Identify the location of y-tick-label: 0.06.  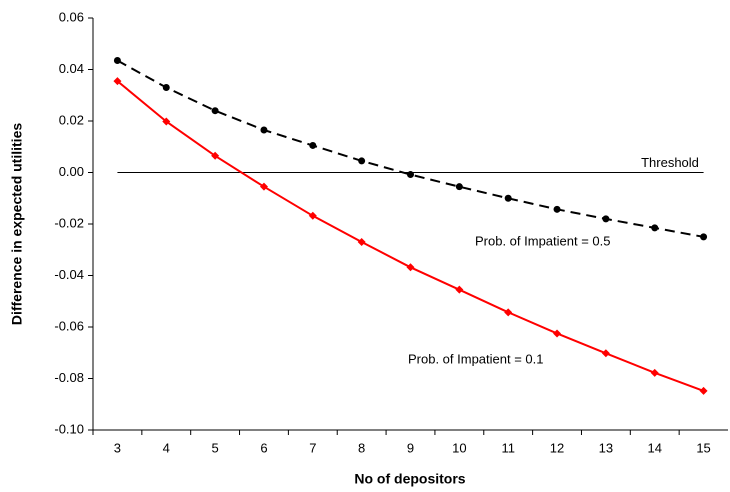
(71, 16).